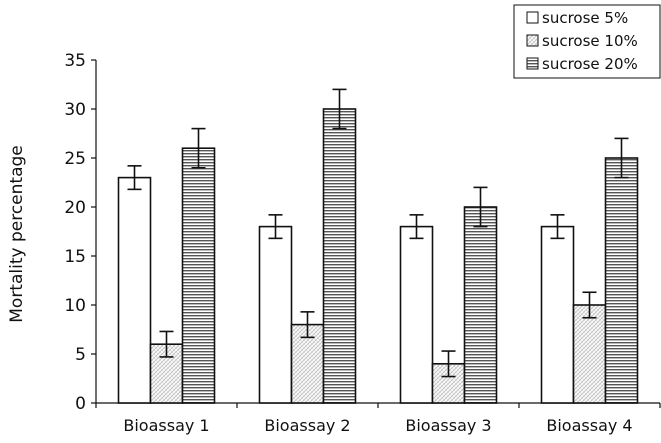 This screenshot has height=443, width=661. I want to click on y-tick-label: 30, so click(75, 110).